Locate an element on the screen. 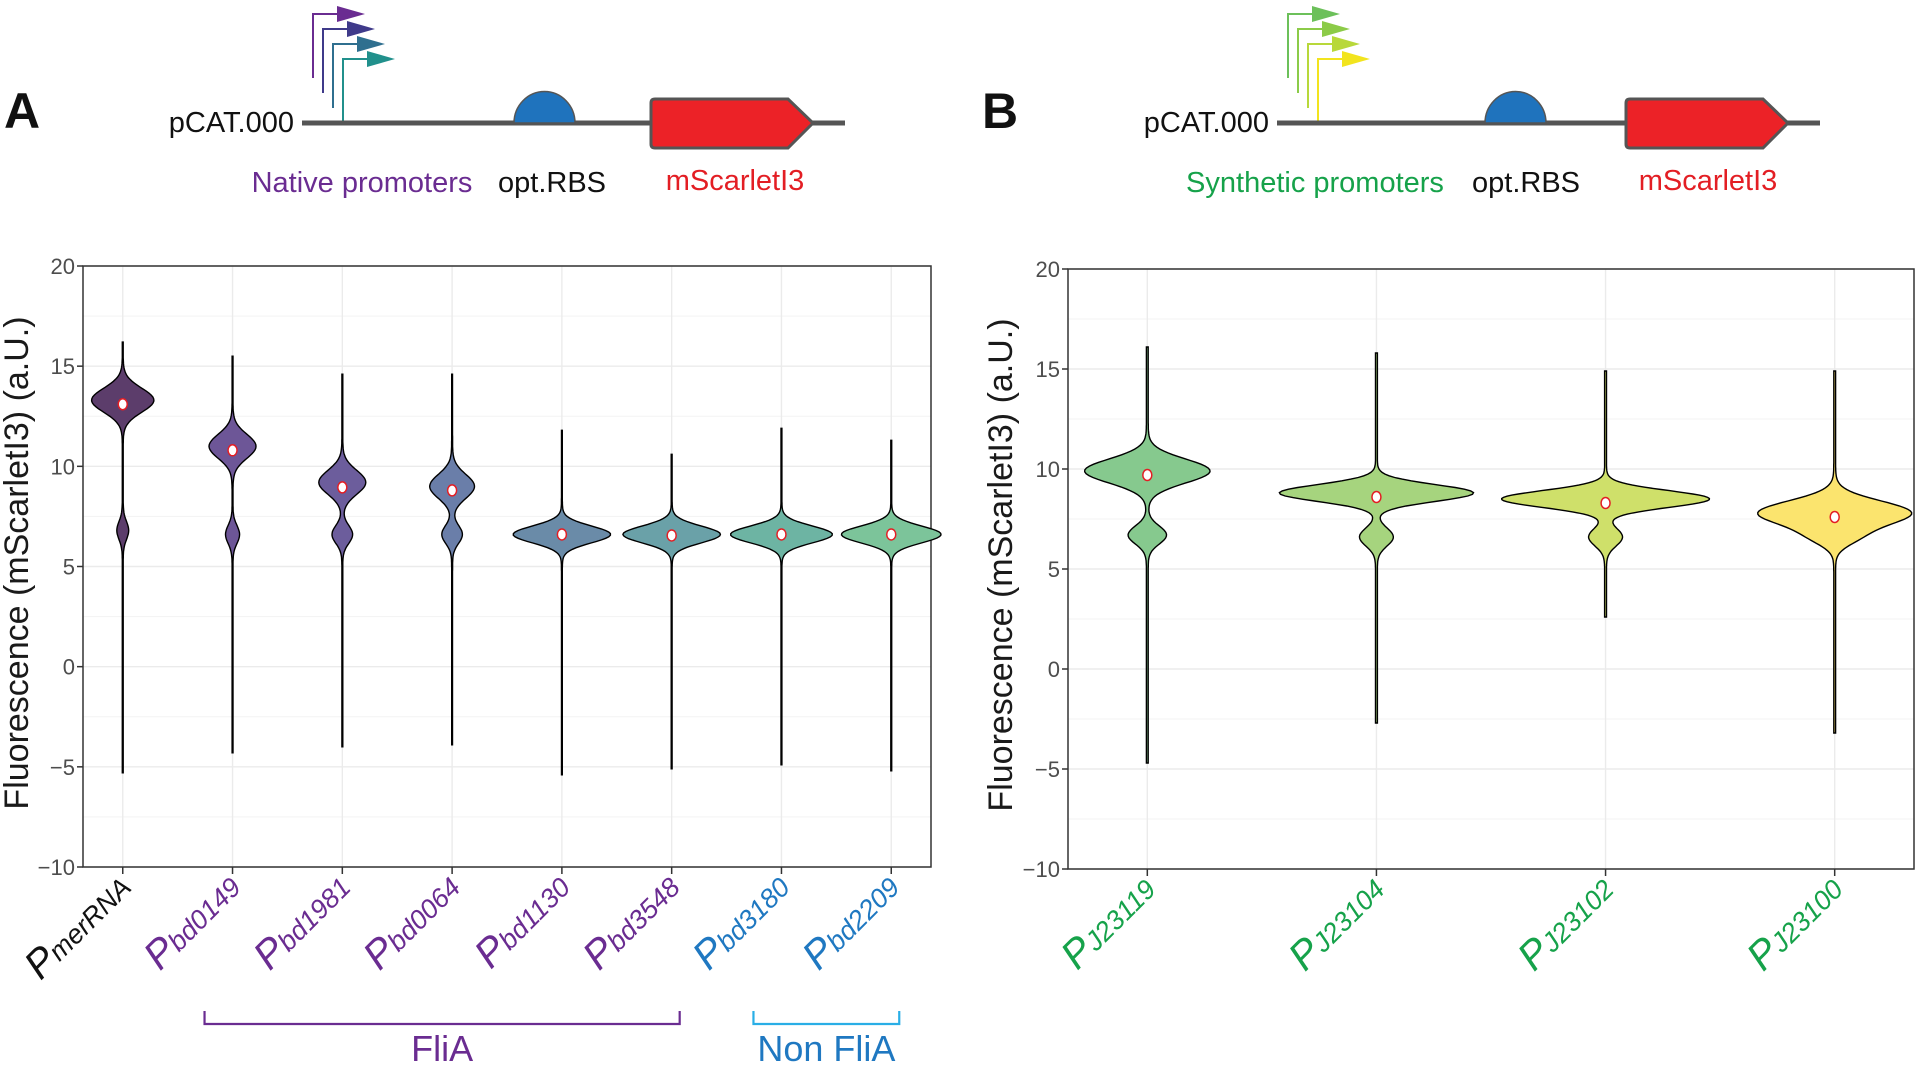 This screenshot has width=1920, height=1073. panel-letter-b: B is located at coordinates (1000, 111).